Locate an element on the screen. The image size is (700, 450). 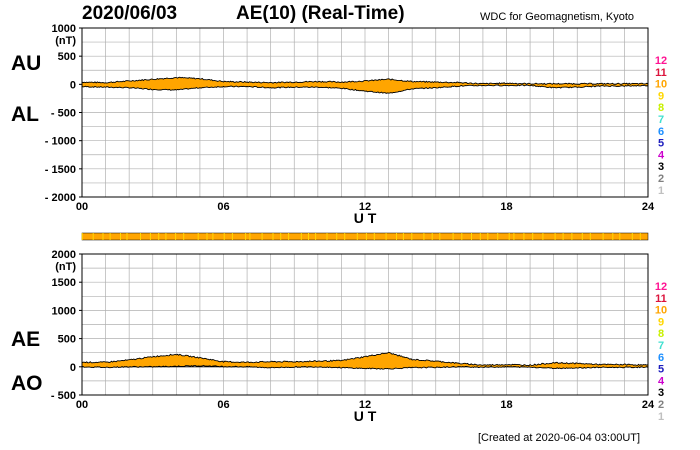
au-al-y-tick-label: - 2000 is located at coordinates (60, 198).